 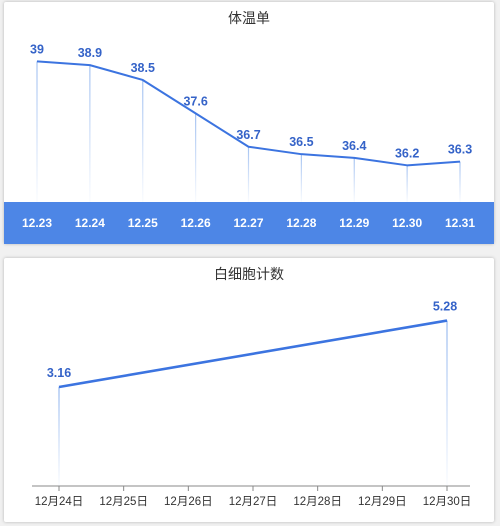 What do you see at coordinates (37, 223) in the screenshot?
I see `x-tick-label: 12.23` at bounding box center [37, 223].